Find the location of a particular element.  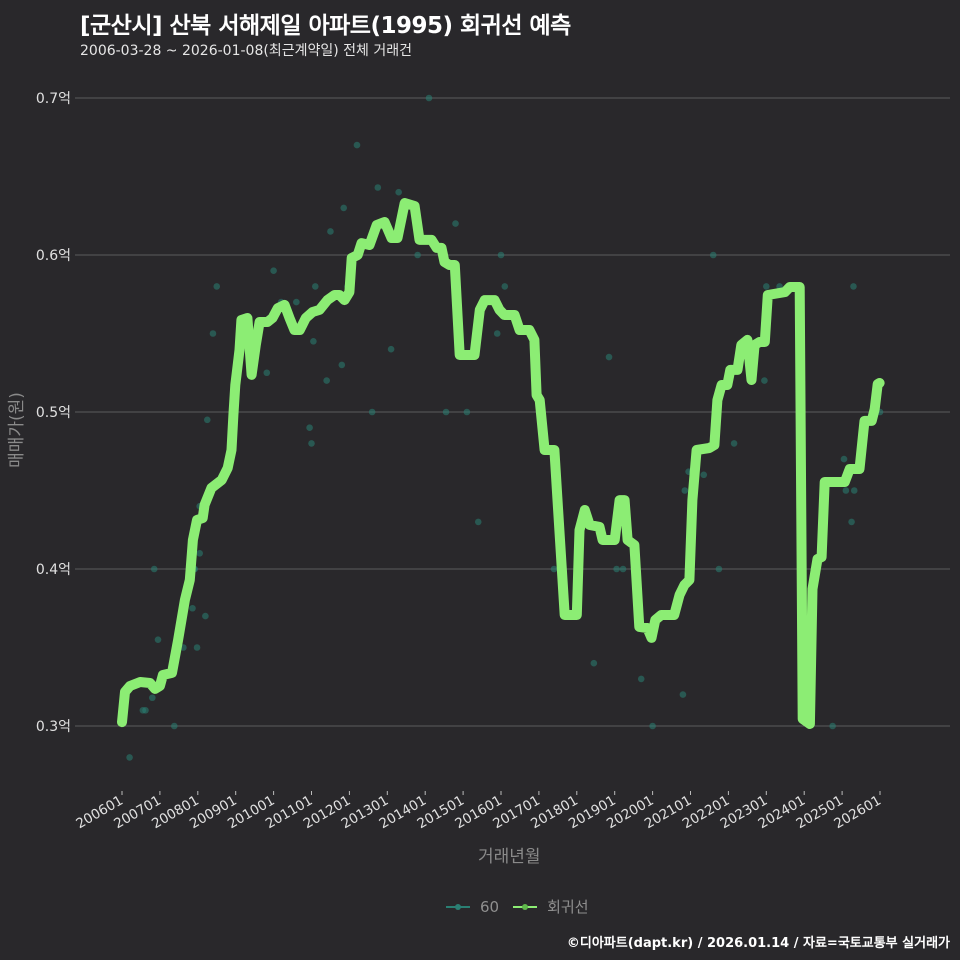

legend: 60 회귀선 is located at coordinates (520, 906).